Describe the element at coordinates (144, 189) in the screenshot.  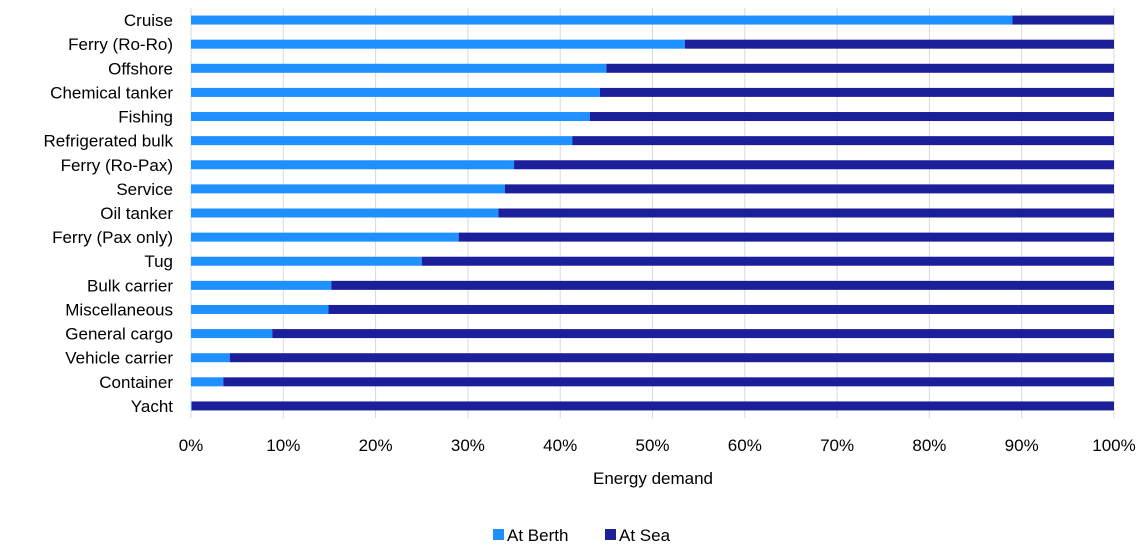
I see `category-label: Service` at that location.